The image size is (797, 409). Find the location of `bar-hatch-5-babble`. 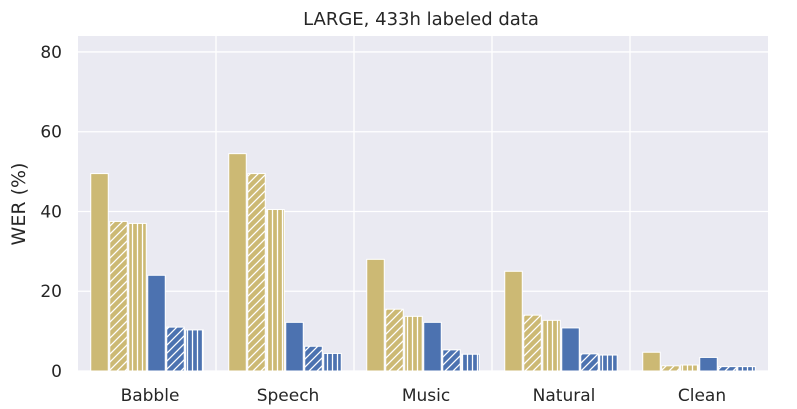

bar-hatch-5-babble is located at coordinates (194, 350).